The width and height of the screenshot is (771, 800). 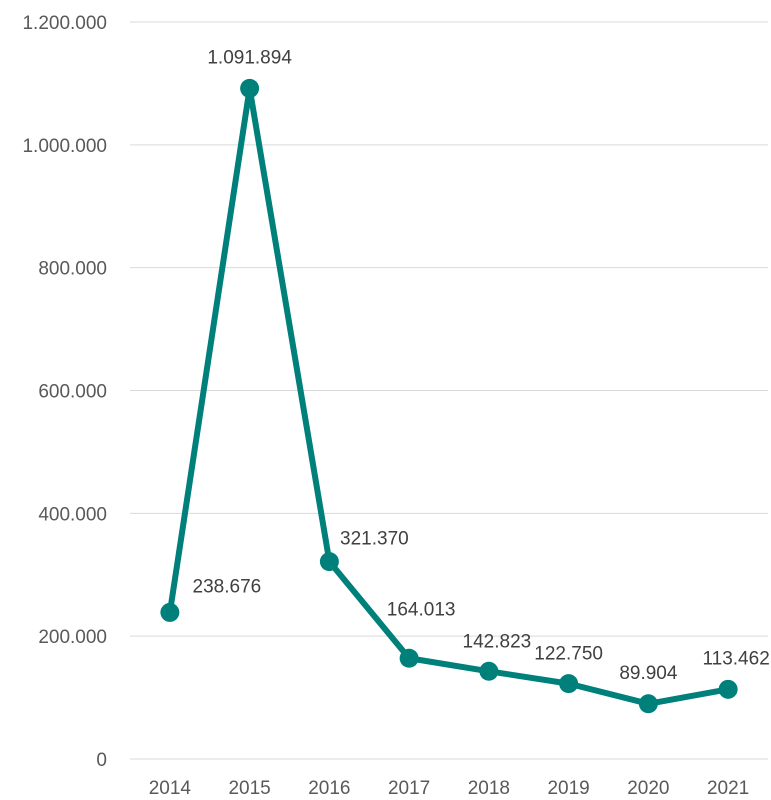 I want to click on data-point-2015, so click(x=250, y=88).